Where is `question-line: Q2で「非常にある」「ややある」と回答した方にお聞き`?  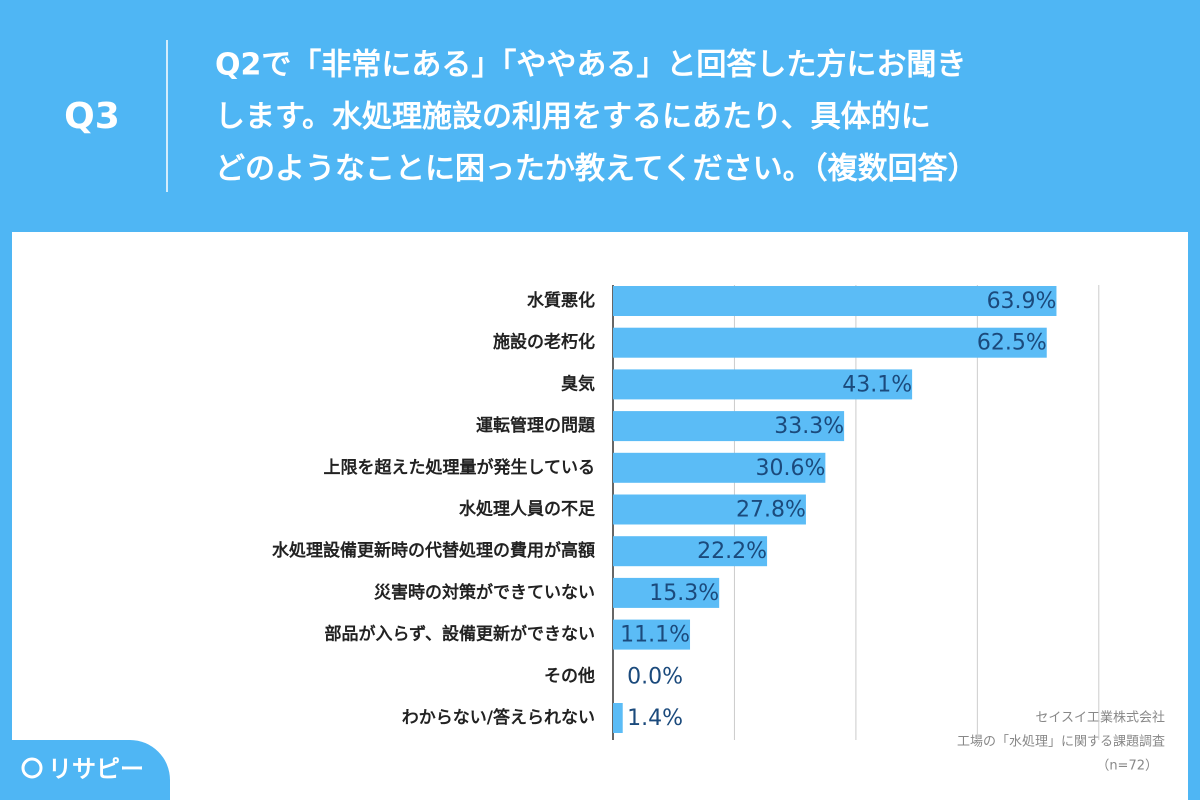
question-line: Q2で「非常にある」「ややある」と回答した方にお聞き is located at coordinates (590, 65).